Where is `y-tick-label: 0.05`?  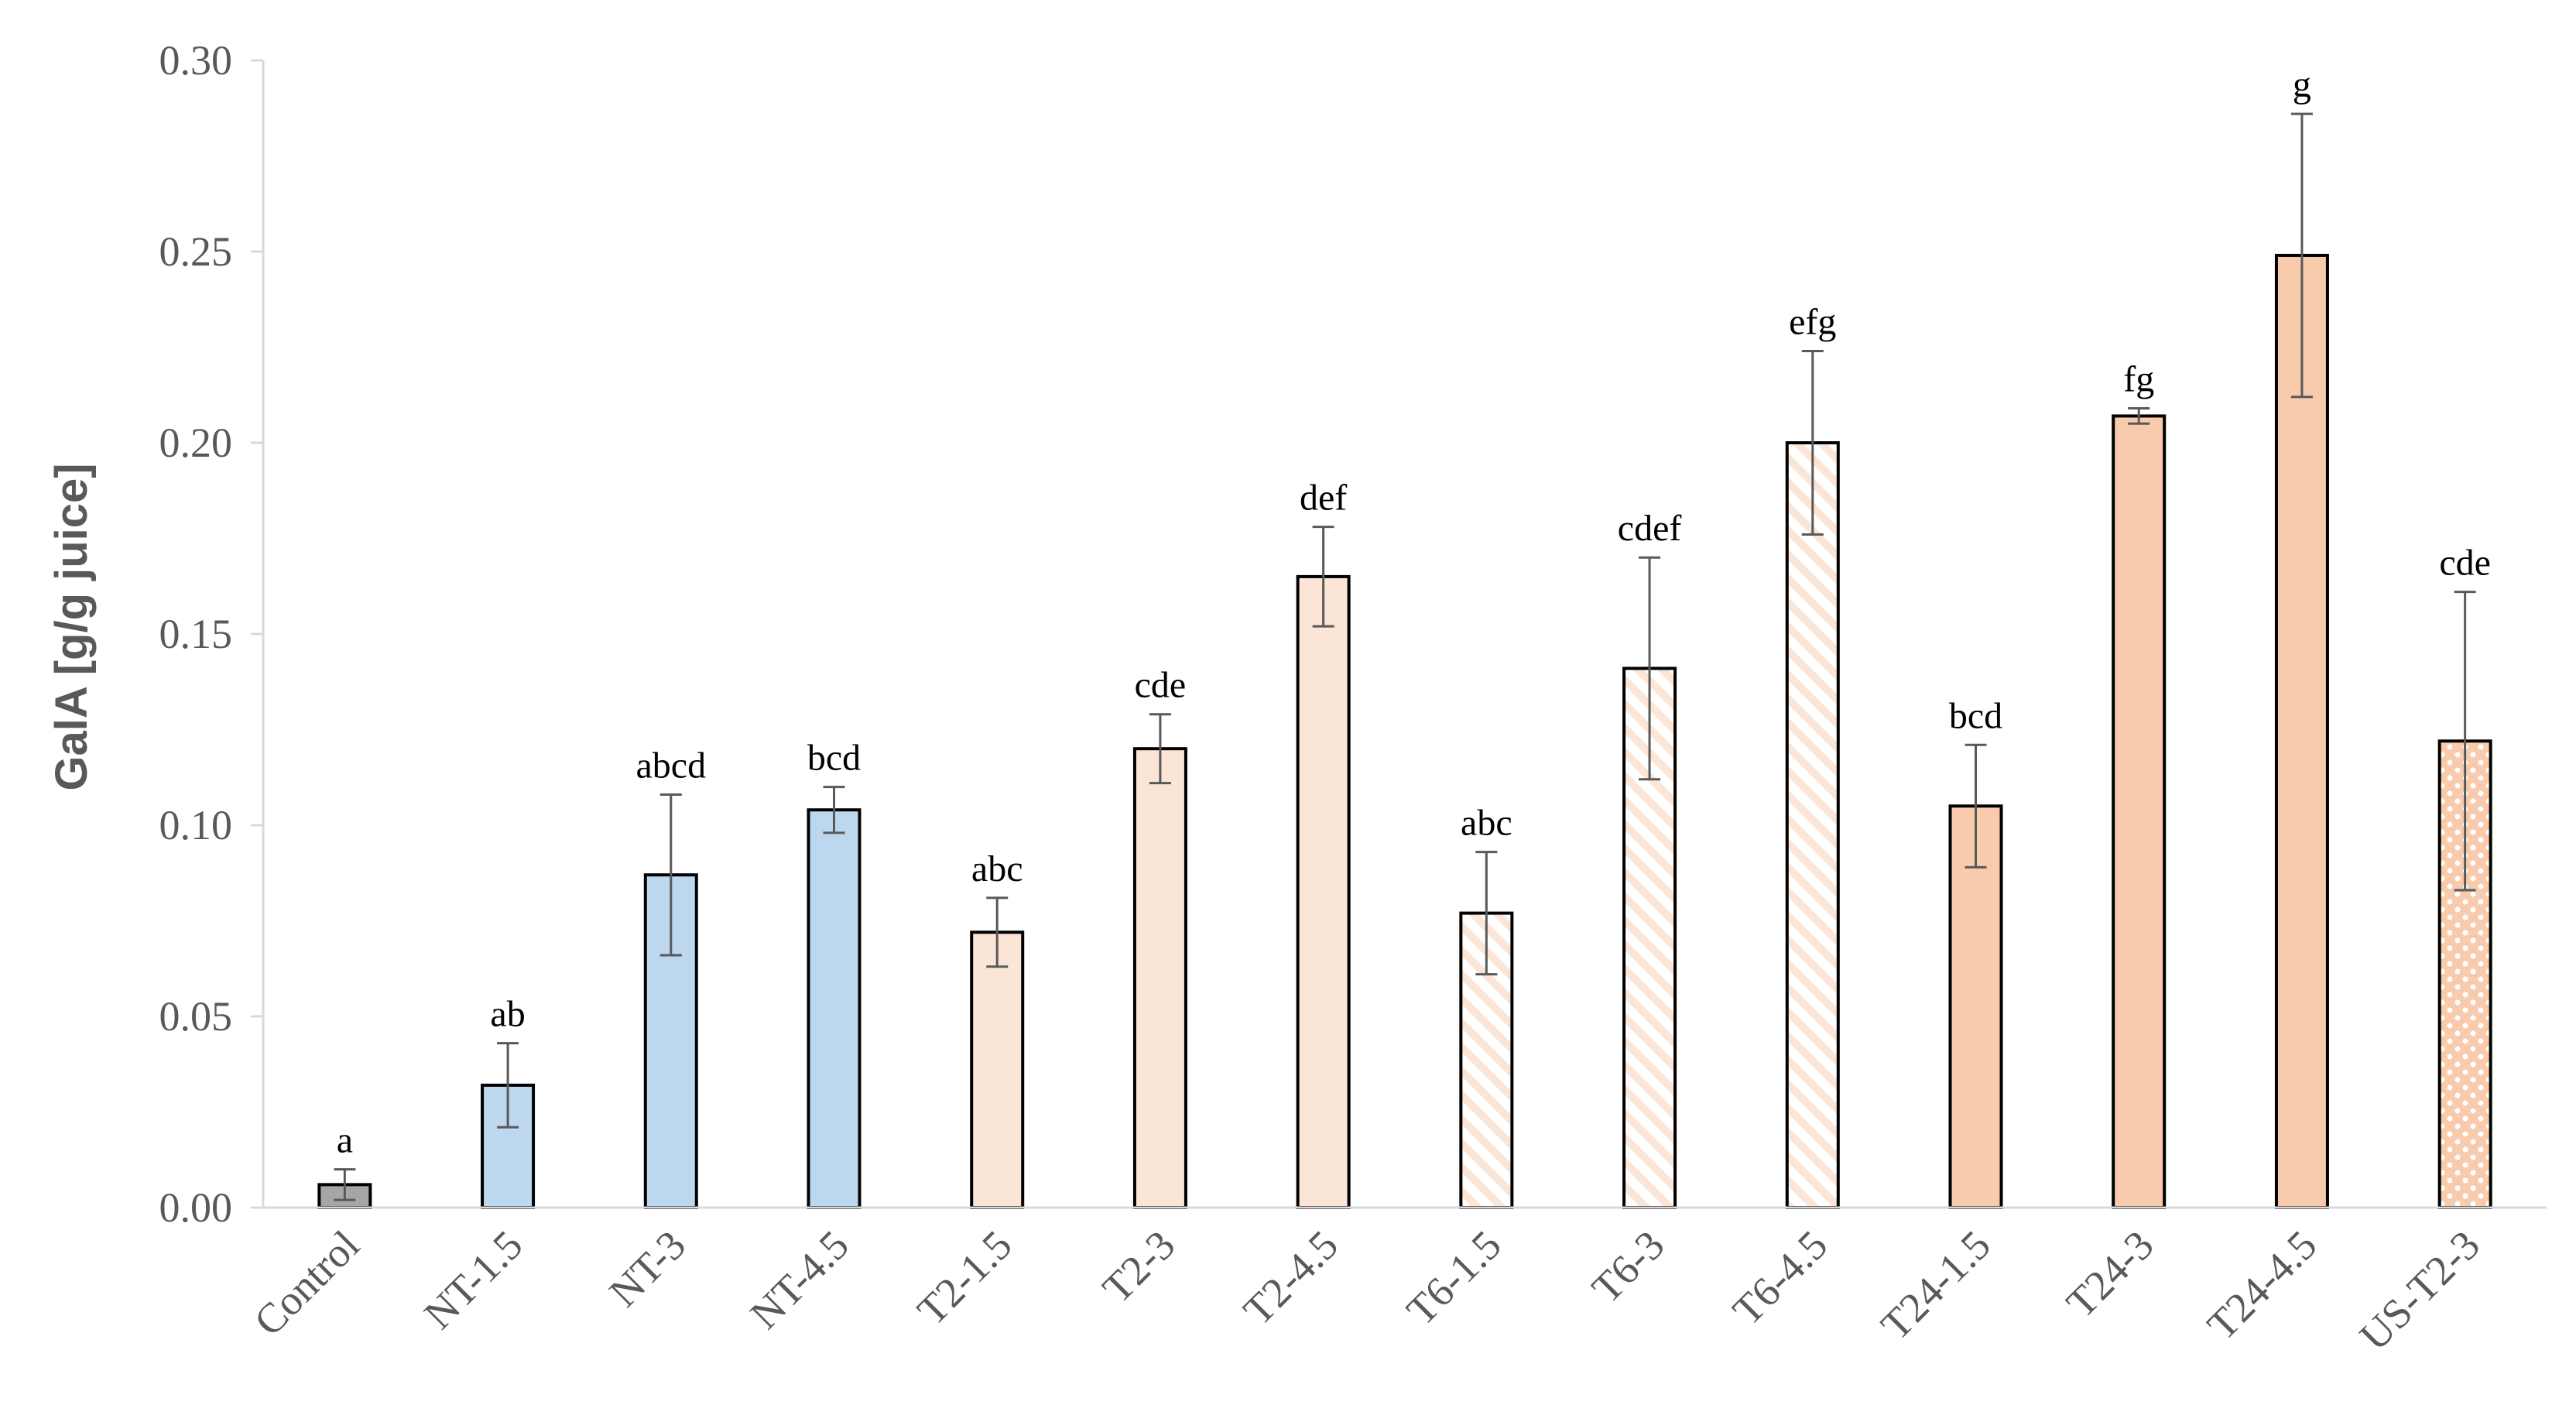 y-tick-label: 0.05 is located at coordinates (196, 1016).